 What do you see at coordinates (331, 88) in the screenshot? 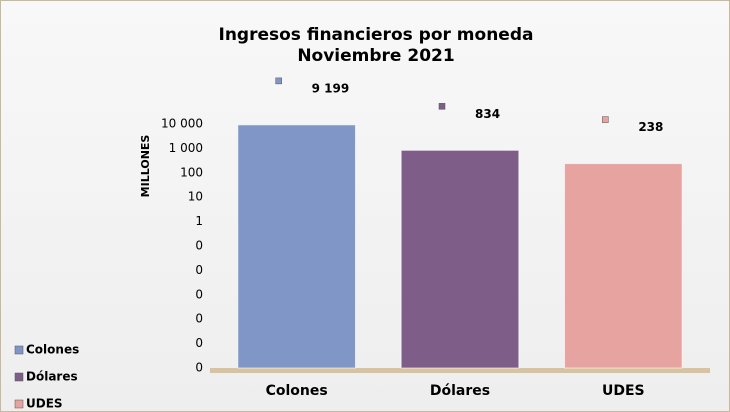
I see `data-label: 9 199` at bounding box center [331, 88].